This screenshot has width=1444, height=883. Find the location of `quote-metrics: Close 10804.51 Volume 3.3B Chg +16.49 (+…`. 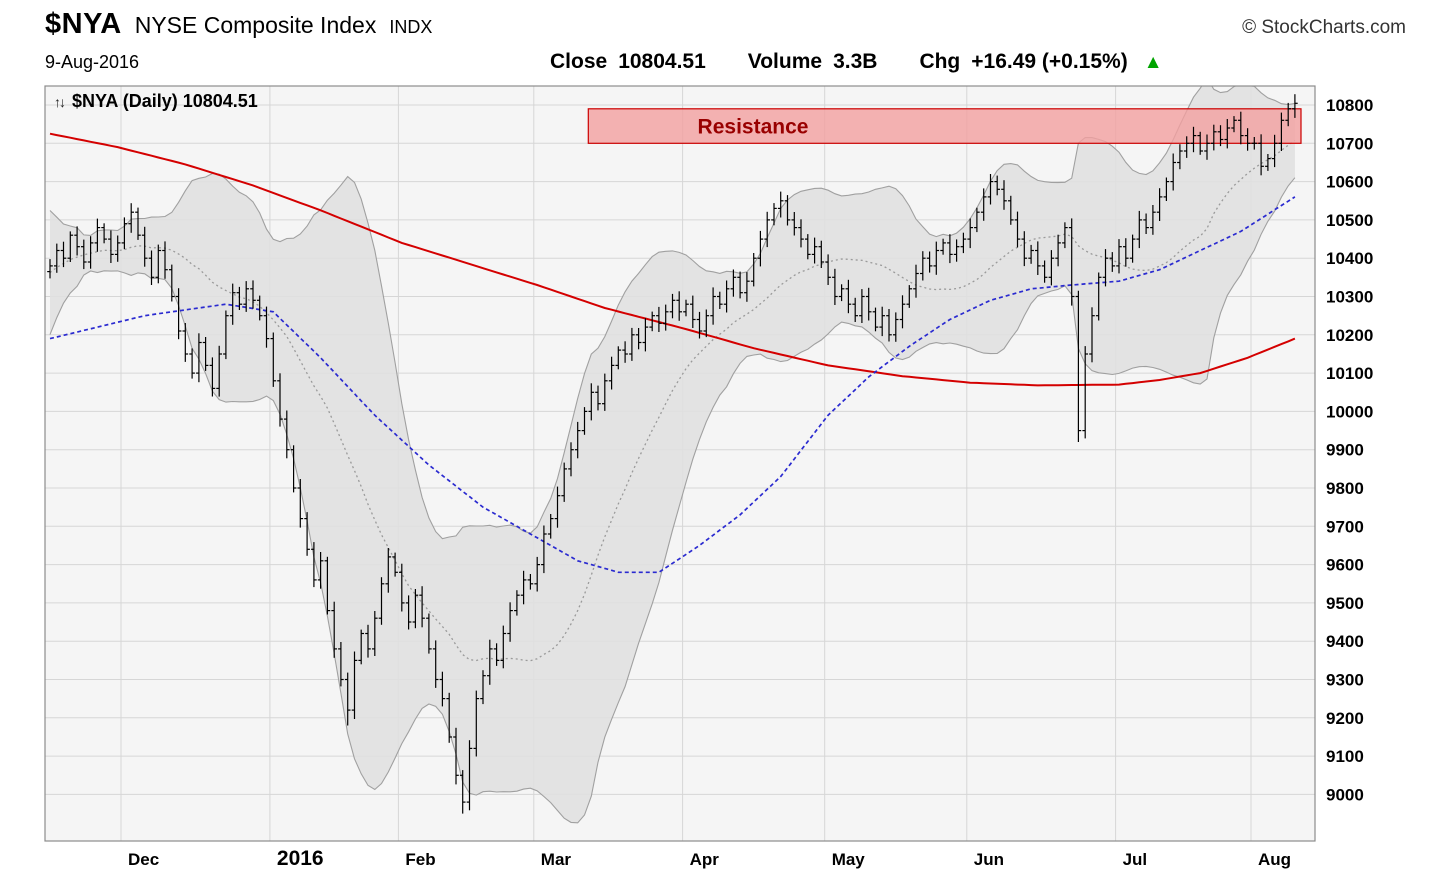

quote-metrics: Close 10804.51 Volume 3.3B Chg +16.49 (+… is located at coordinates (856, 62).